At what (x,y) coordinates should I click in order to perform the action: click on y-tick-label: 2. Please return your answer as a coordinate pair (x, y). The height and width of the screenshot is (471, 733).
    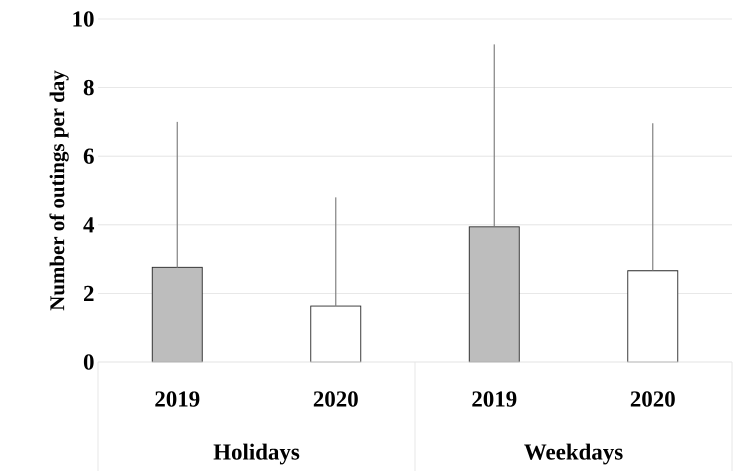
    Looking at the image, I should click on (89, 293).